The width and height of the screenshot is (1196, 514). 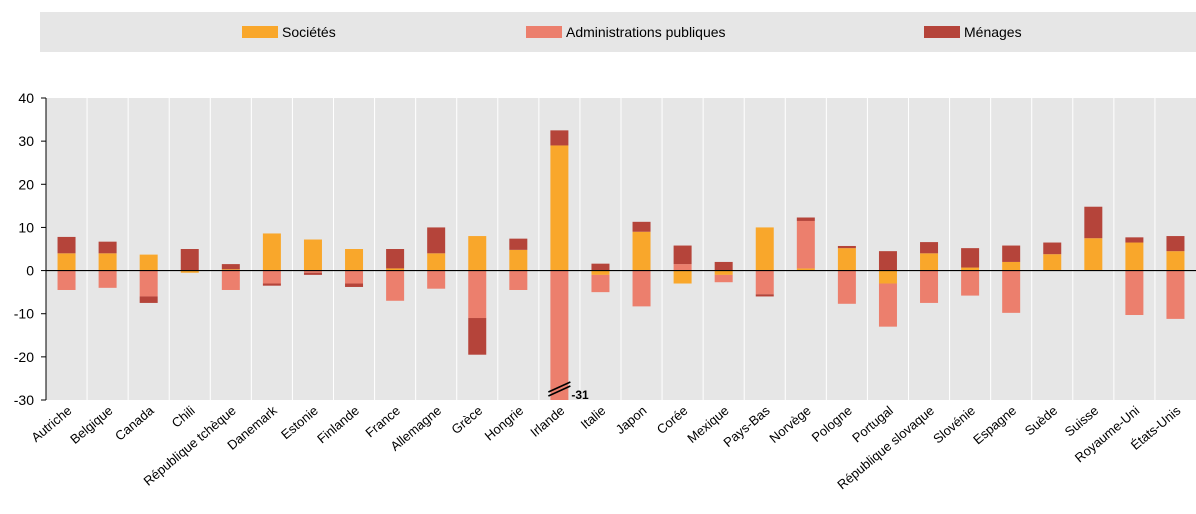 What do you see at coordinates (51, 424) in the screenshot?
I see `x-tick-label: Autriche` at bounding box center [51, 424].